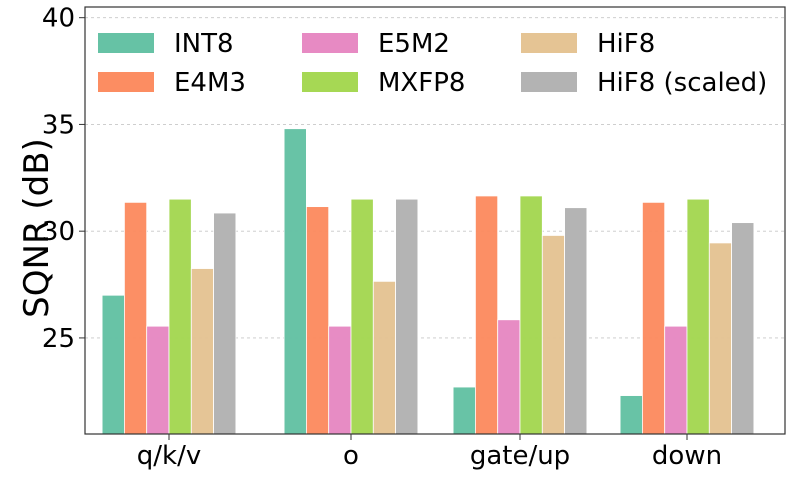 The width and height of the screenshot is (793, 479). Describe the element at coordinates (486, 315) in the screenshot. I see `bar-e4m3-gate-up` at that location.